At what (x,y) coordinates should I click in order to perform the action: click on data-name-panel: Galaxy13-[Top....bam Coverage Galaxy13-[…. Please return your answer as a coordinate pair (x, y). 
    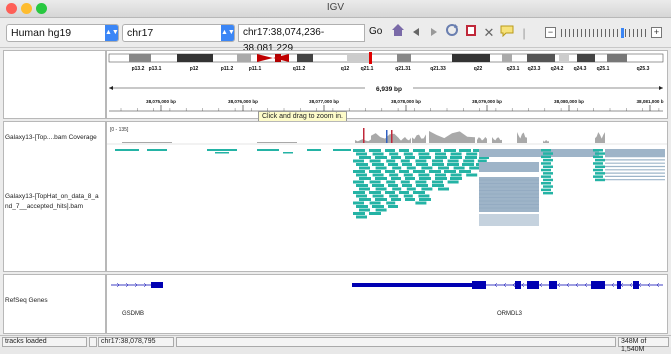
    Looking at the image, I should click on (54, 196).